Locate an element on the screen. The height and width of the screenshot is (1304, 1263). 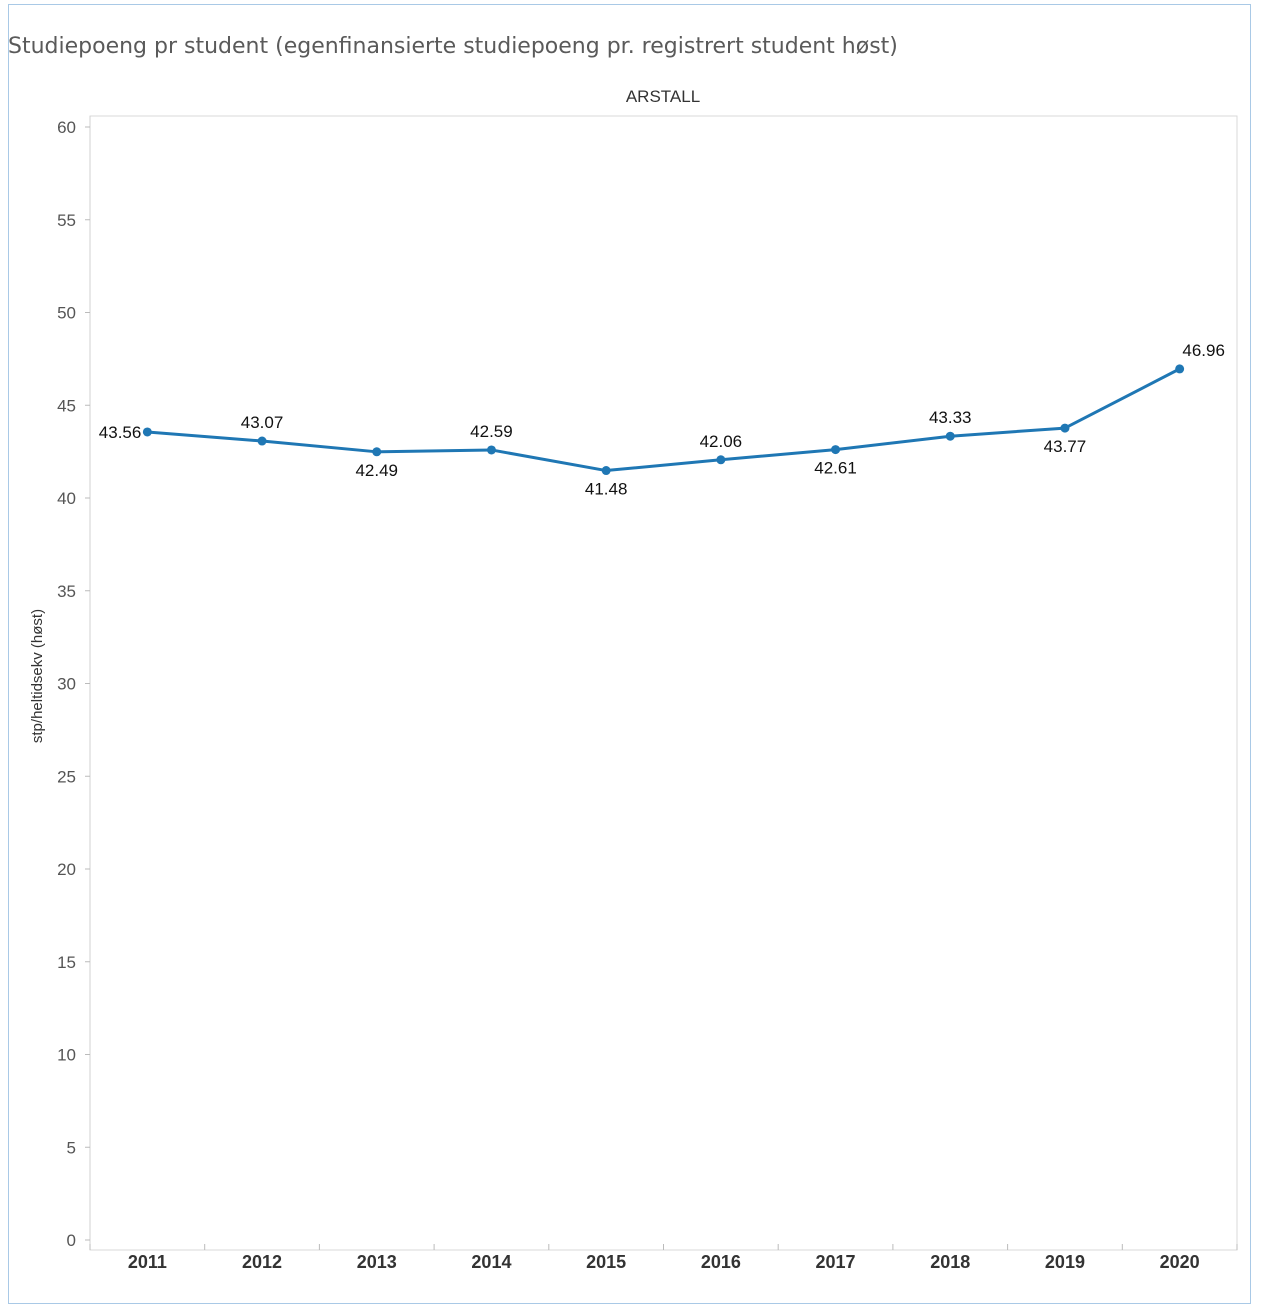
y-axis-title: stp/heltidsekv (høst) is located at coordinates (37, 676).